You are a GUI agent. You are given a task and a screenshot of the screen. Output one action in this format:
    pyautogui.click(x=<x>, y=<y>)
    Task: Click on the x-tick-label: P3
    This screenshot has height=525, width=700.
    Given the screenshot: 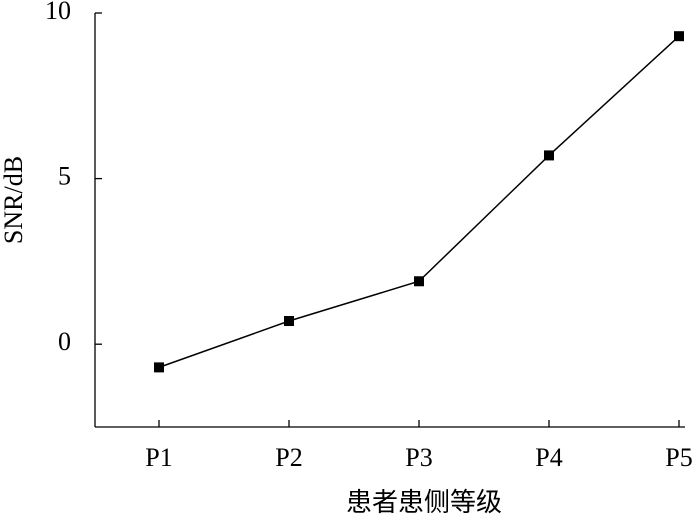 What is the action you would take?
    pyautogui.click(x=418, y=457)
    